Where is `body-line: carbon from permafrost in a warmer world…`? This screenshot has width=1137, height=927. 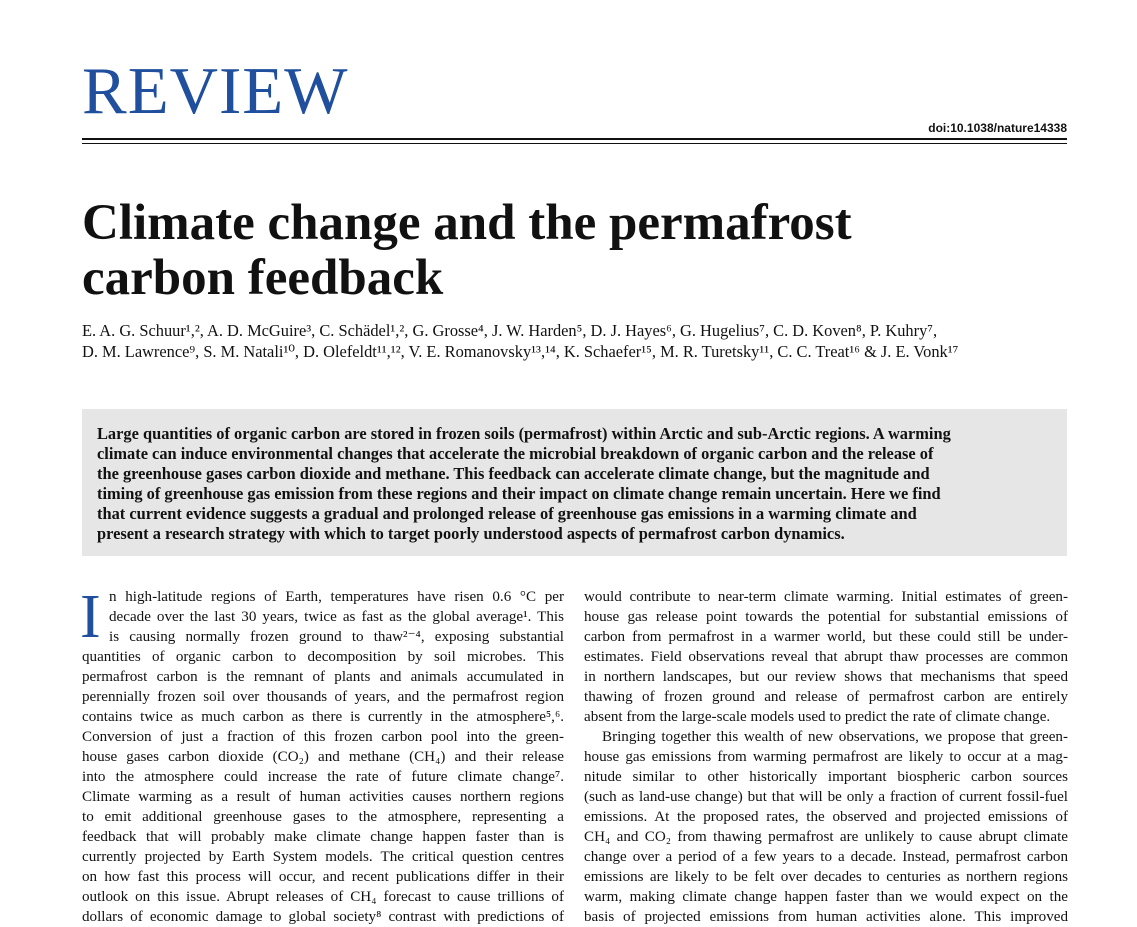
body-line: carbon from permafrost in a warmer world… is located at coordinates (826, 637).